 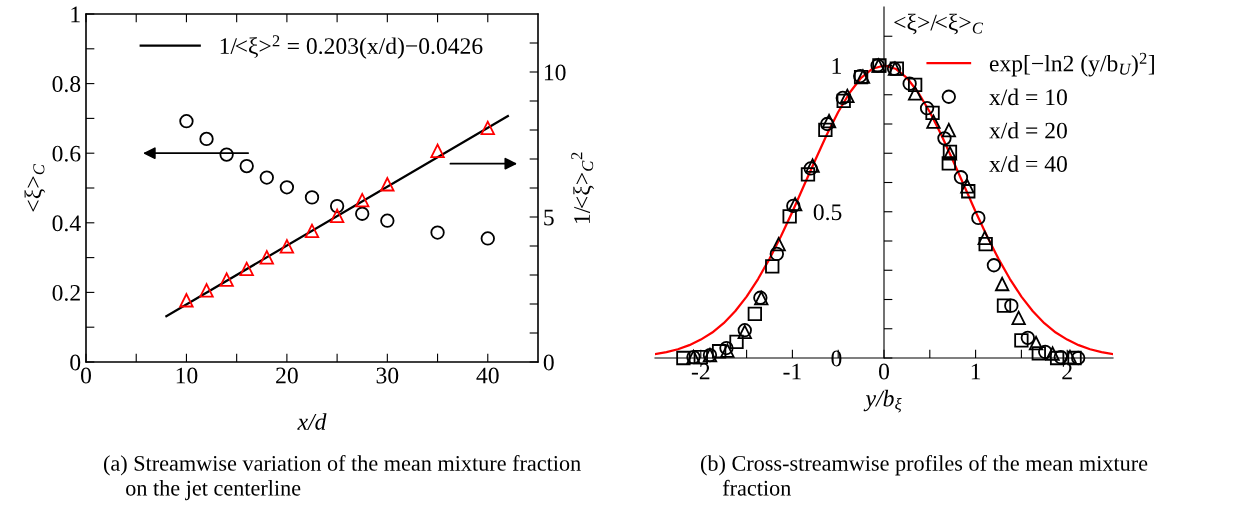 What do you see at coordinates (792, 371) in the screenshot?
I see `x-tick-label: -1` at bounding box center [792, 371].